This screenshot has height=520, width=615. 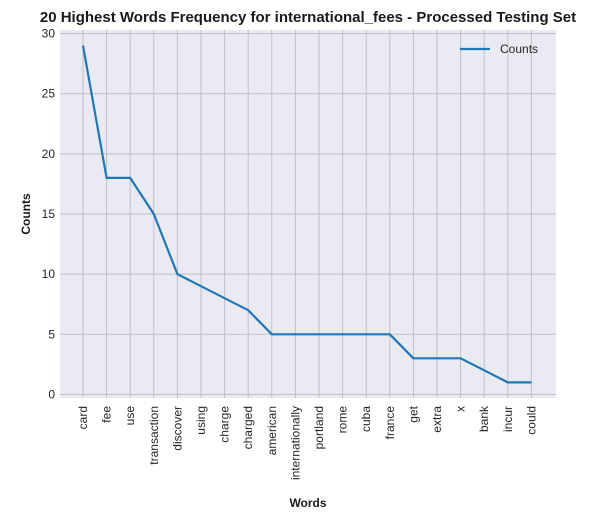 What do you see at coordinates (51, 334) in the screenshot?
I see `y-tick-label: 5` at bounding box center [51, 334].